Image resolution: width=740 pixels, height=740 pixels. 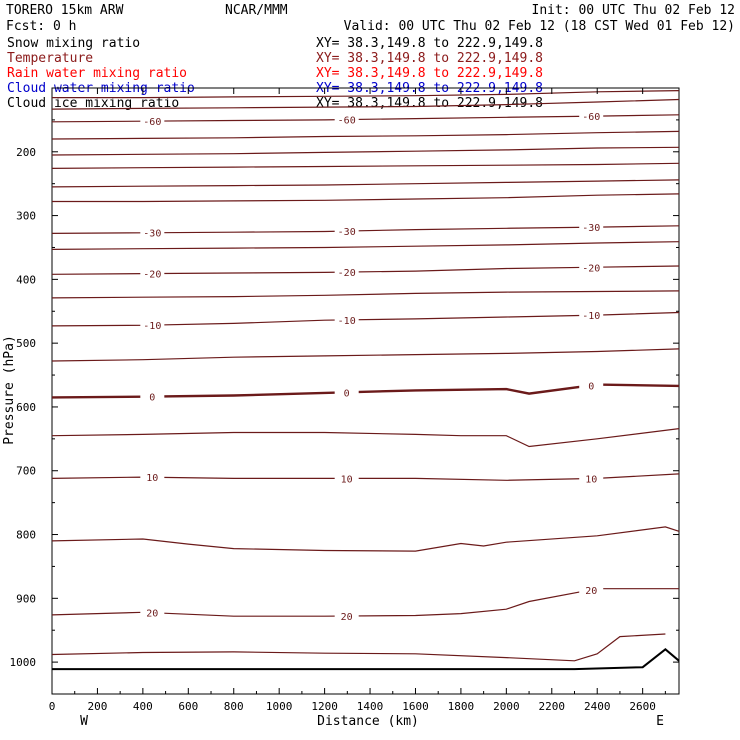 I want to click on contour-label-18-1: 20, so click(x=347, y=617).